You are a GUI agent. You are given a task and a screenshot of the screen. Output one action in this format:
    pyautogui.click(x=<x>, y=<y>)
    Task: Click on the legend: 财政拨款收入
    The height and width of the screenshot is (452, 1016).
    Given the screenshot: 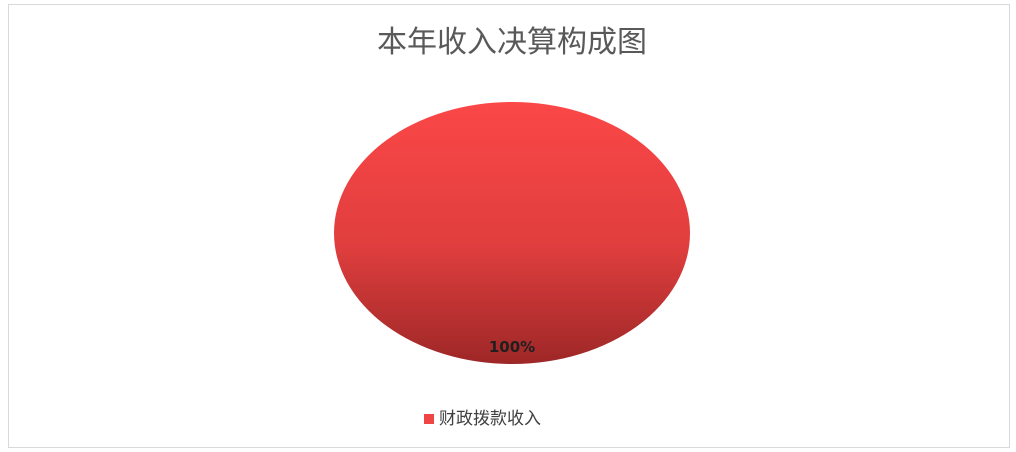 What is the action you would take?
    pyautogui.click(x=482, y=419)
    